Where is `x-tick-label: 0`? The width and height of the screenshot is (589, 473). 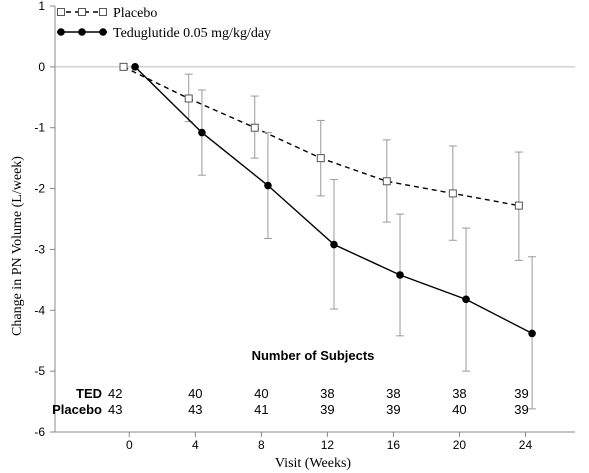
x-tick-label: 0 is located at coordinates (129, 445).